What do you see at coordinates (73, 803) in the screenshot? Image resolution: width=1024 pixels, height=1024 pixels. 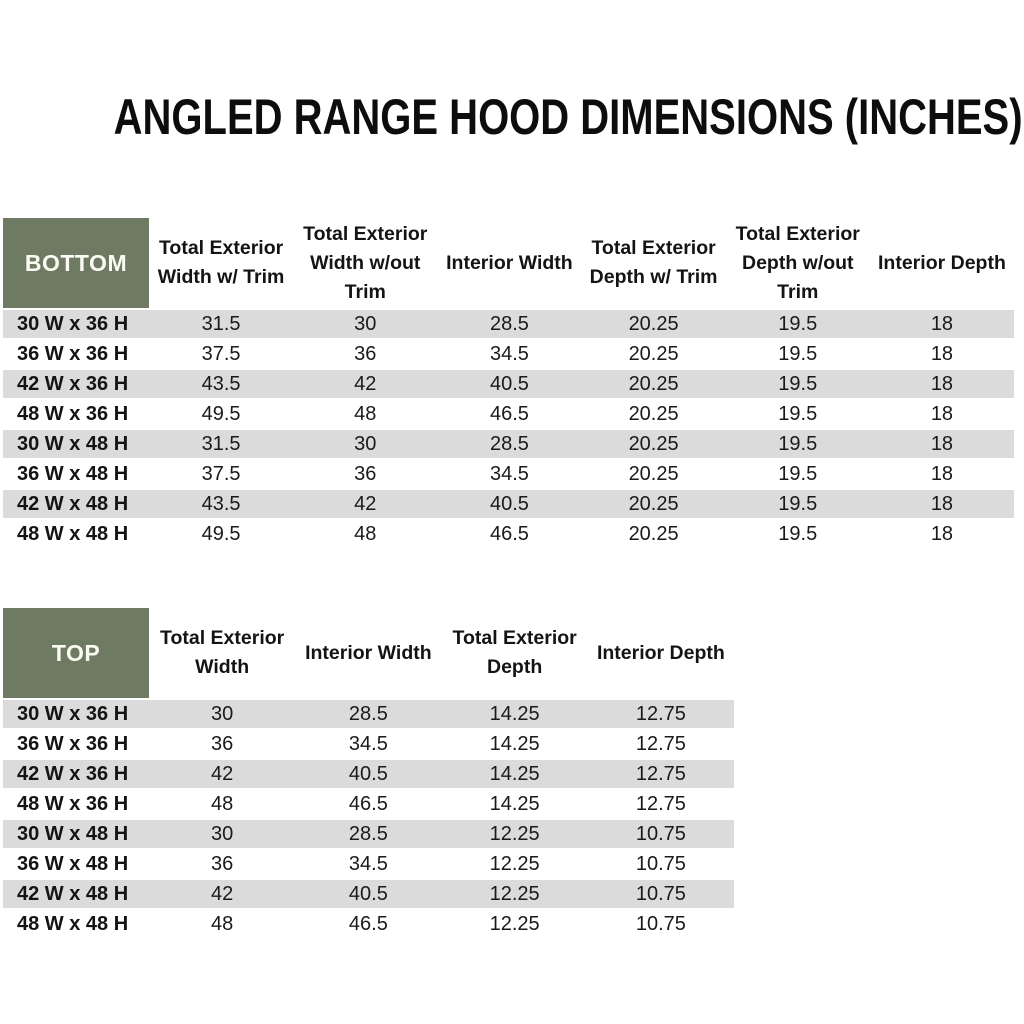 I see `row-size-label: 48 W x 36 H` at bounding box center [73, 803].